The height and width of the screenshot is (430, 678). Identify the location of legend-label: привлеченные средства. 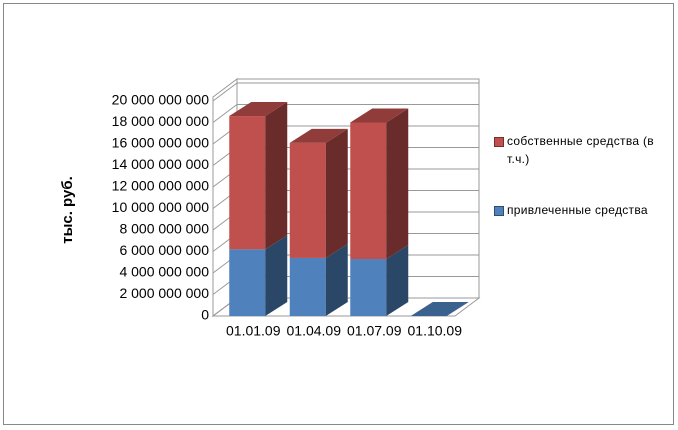
(577, 210).